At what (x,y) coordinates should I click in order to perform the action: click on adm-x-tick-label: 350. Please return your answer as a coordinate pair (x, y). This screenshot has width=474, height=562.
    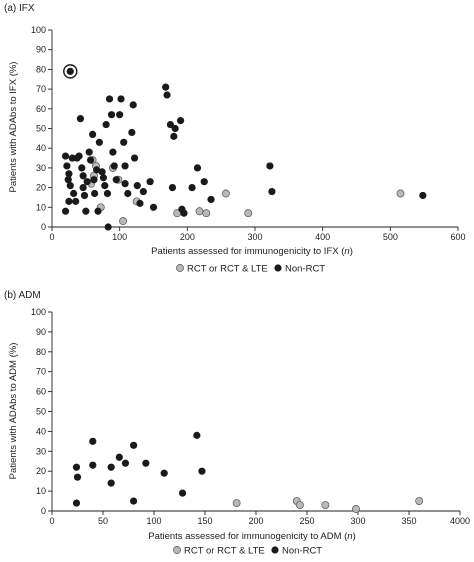
    Looking at the image, I should click on (408, 521).